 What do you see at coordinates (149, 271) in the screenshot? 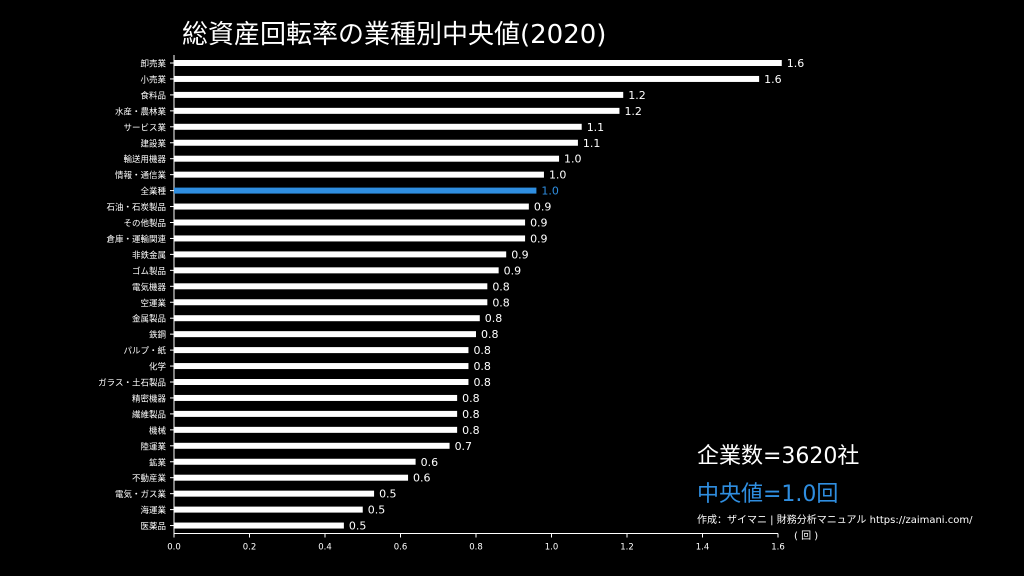
I see `category-label: ゴム製品` at bounding box center [149, 271].